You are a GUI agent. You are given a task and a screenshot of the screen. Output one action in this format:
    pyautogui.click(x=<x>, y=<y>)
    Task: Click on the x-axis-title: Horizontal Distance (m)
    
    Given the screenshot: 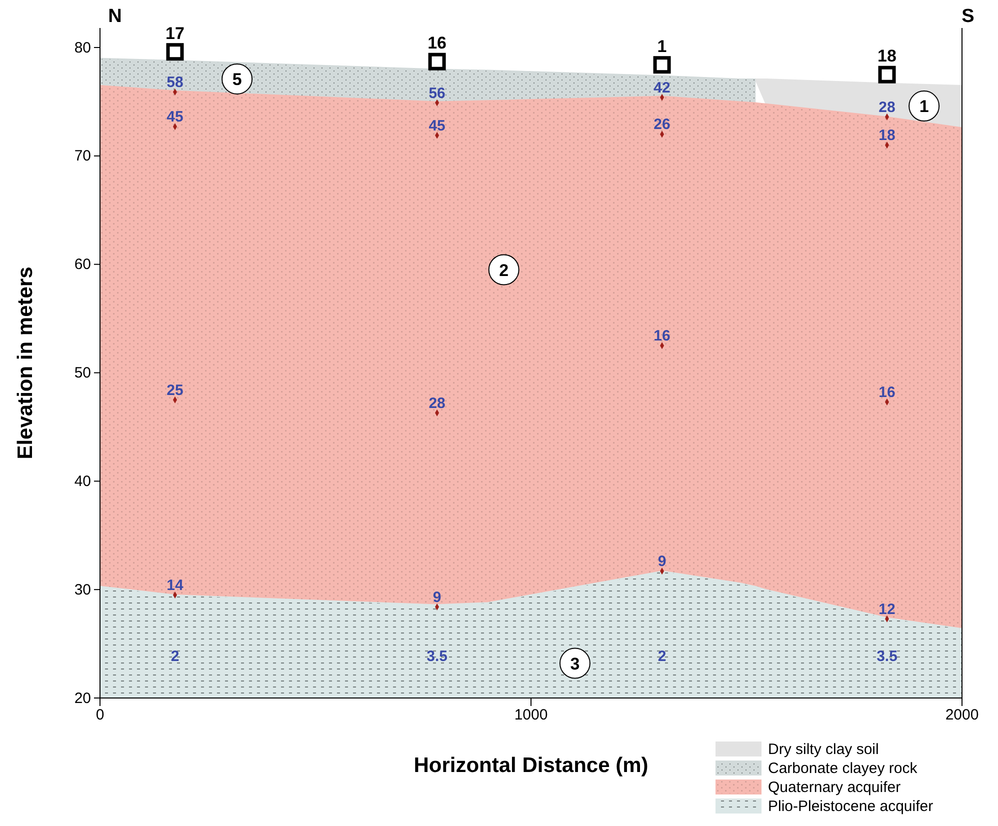 What is the action you would take?
    pyautogui.click(x=531, y=765)
    